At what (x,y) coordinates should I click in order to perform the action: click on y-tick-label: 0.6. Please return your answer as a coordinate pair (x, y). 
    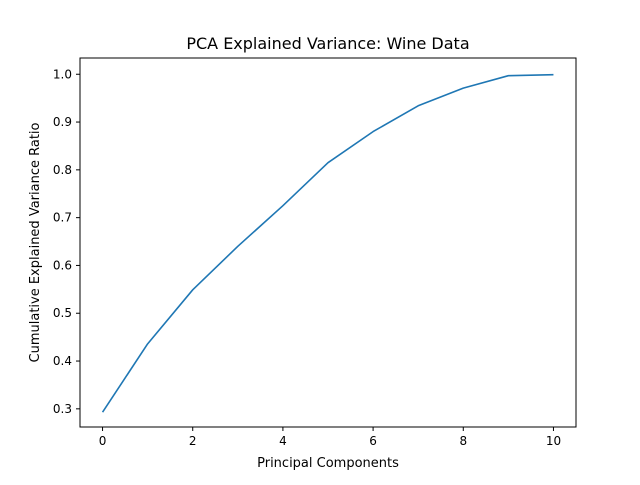
    Looking at the image, I should click on (62, 265).